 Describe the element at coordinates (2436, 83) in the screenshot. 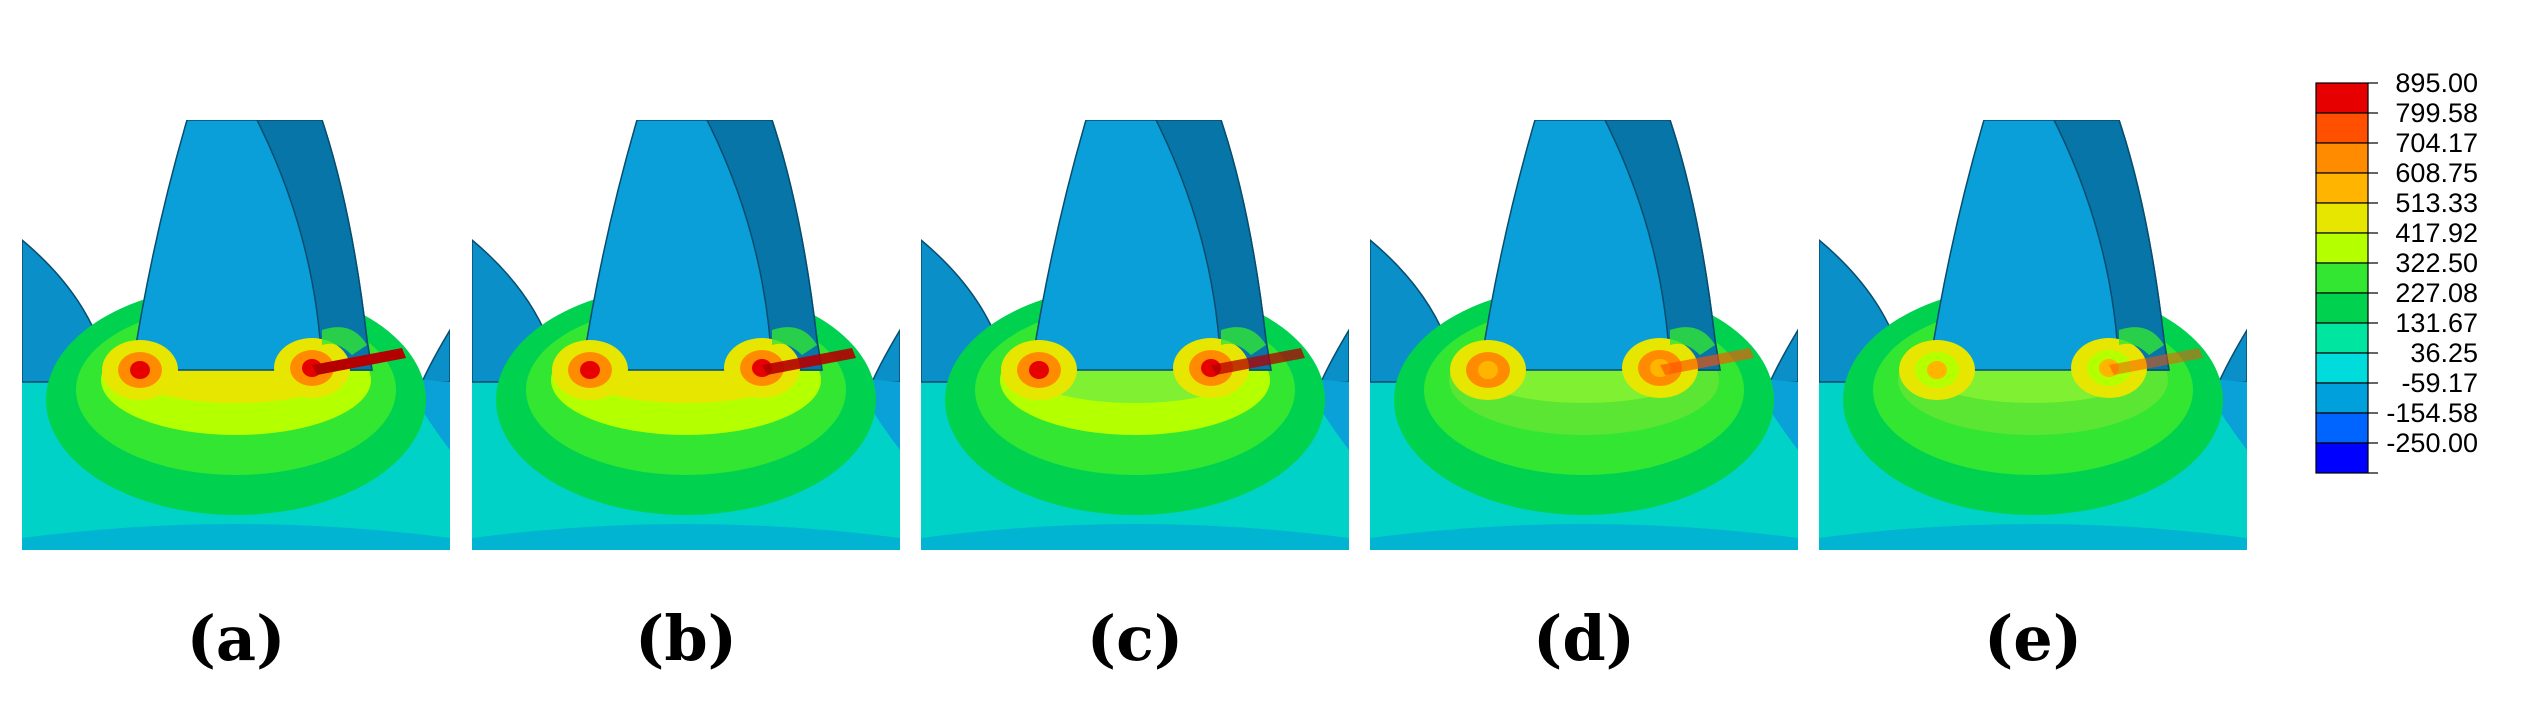

I see `legend-value: 895.00` at that location.